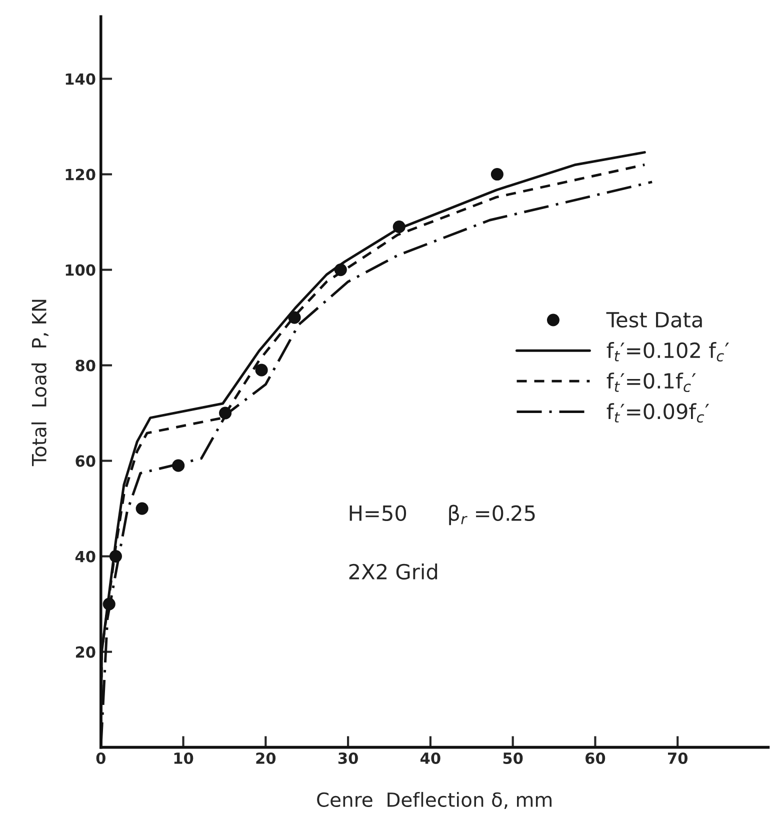  Describe the element at coordinates (266, 758) in the screenshot. I see `x-tick-label: 20` at that location.